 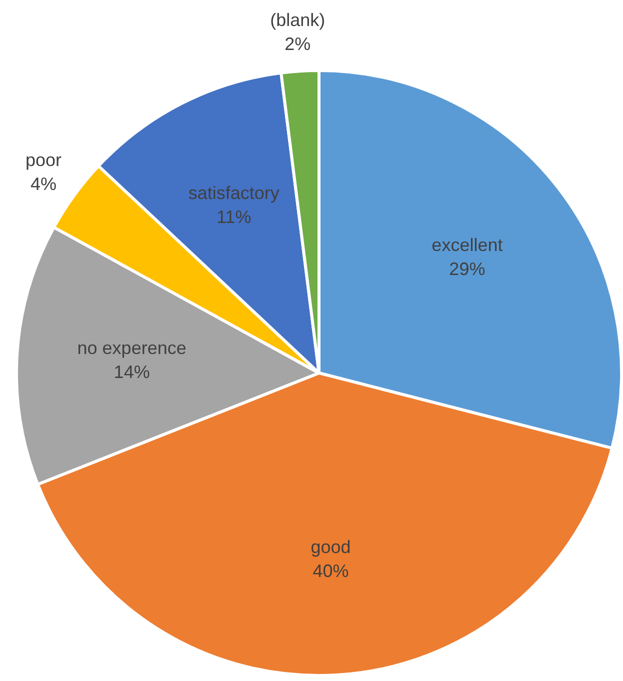 What do you see at coordinates (44, 160) in the screenshot?
I see `slice-label: poor` at bounding box center [44, 160].